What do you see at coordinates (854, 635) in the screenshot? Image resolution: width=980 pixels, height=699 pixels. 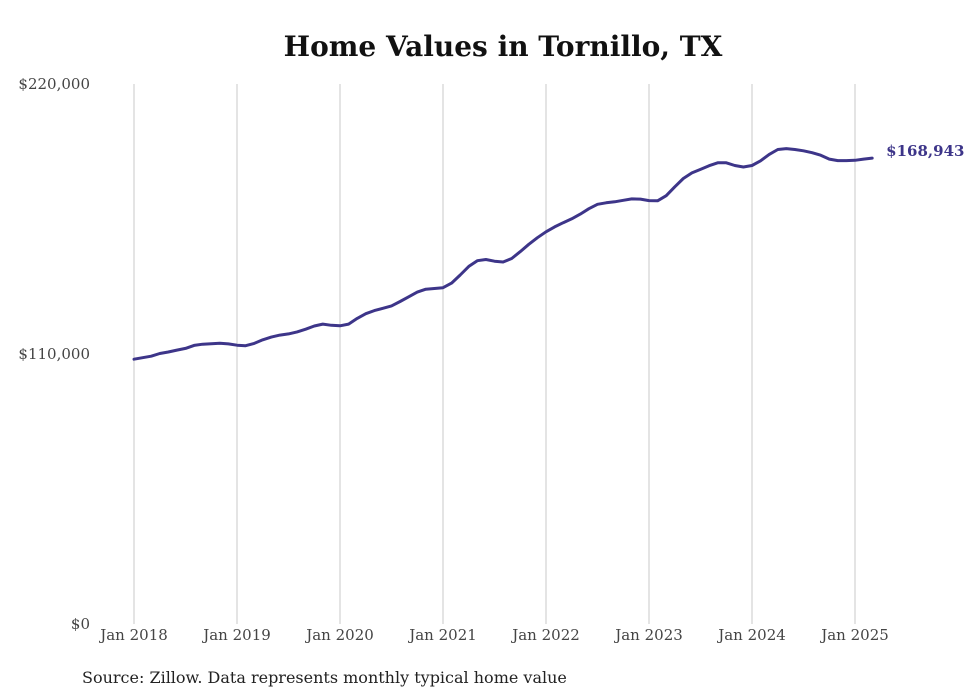 I see `x-tick-label: Jan 2025` at bounding box center [854, 635].